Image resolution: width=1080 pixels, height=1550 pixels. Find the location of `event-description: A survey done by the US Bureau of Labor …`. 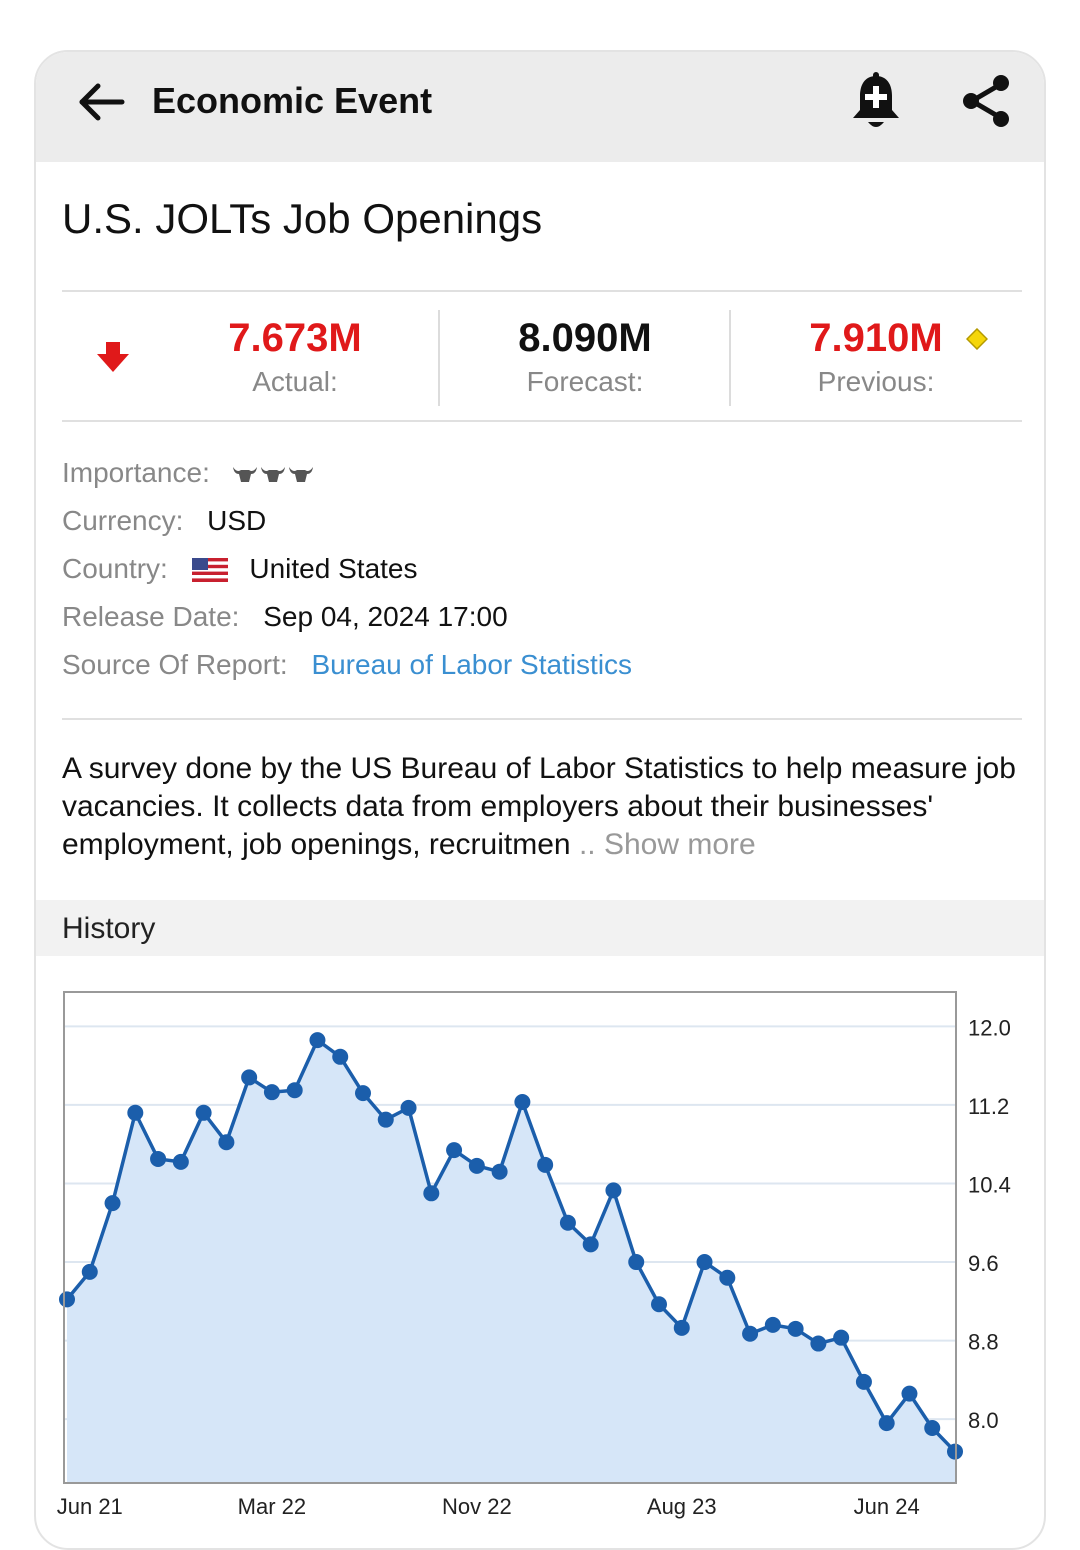

event-description: A survey done by the US Bureau of Labor … is located at coordinates (542, 807).